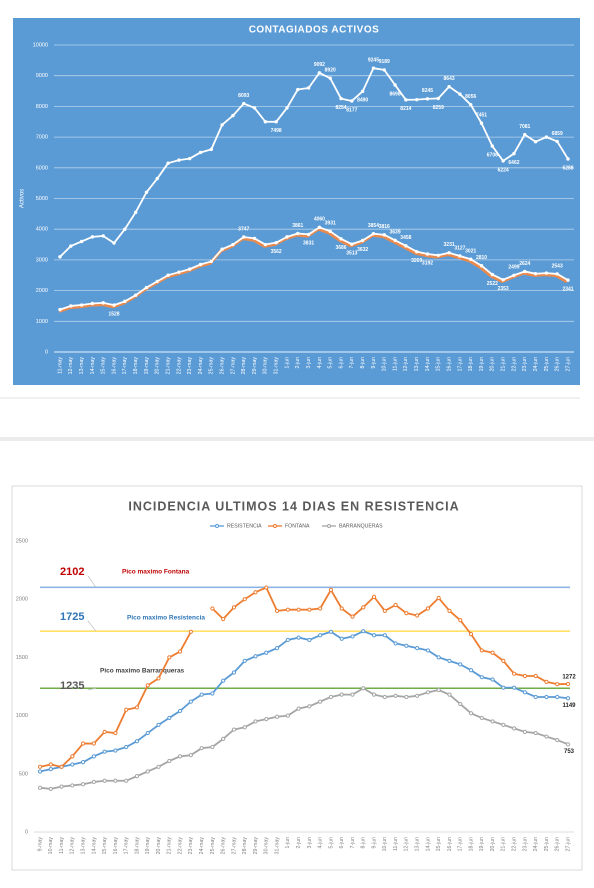 This screenshot has height=888, width=594. What do you see at coordinates (428, 844) in the screenshot?
I see `x-tick-label: 14-jun` at bounding box center [428, 844].